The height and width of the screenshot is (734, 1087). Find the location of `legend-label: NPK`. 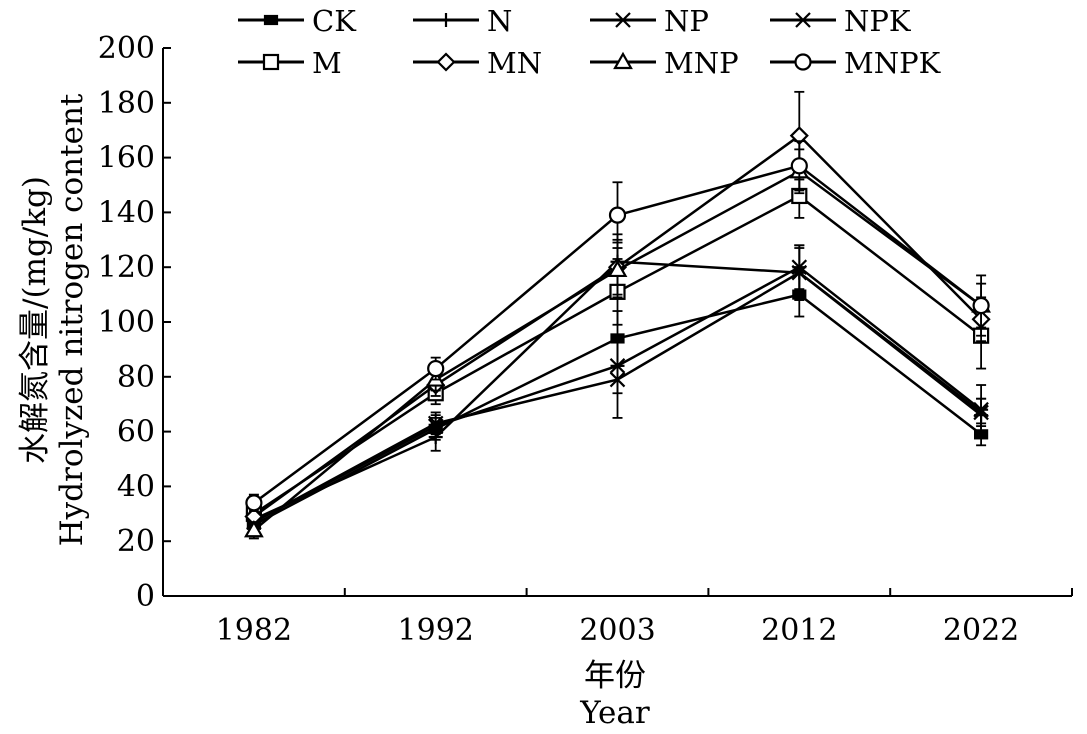

legend-label: NPK is located at coordinates (878, 21).